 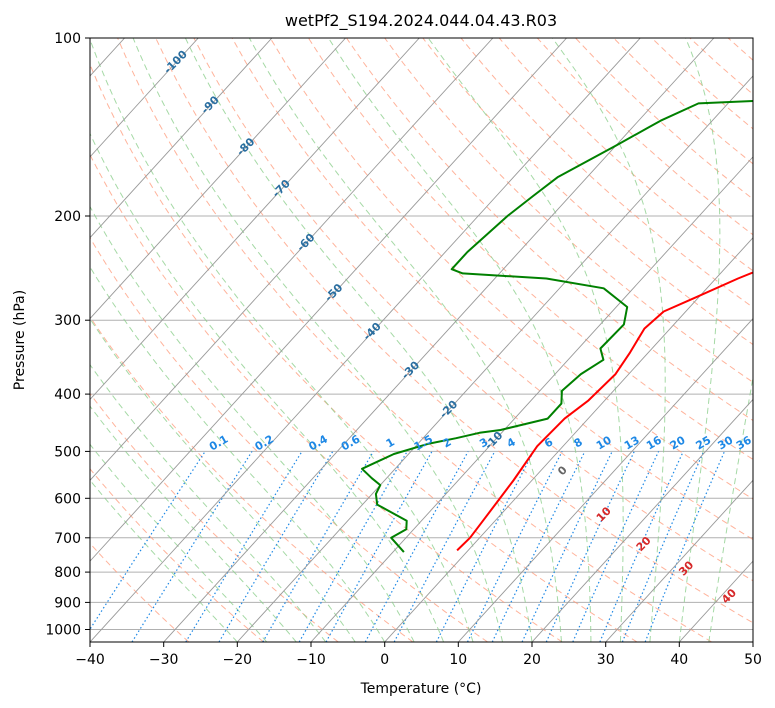 What do you see at coordinates (20, 340) in the screenshot?
I see `y-axis-title: Pressure (hPa)` at bounding box center [20, 340].